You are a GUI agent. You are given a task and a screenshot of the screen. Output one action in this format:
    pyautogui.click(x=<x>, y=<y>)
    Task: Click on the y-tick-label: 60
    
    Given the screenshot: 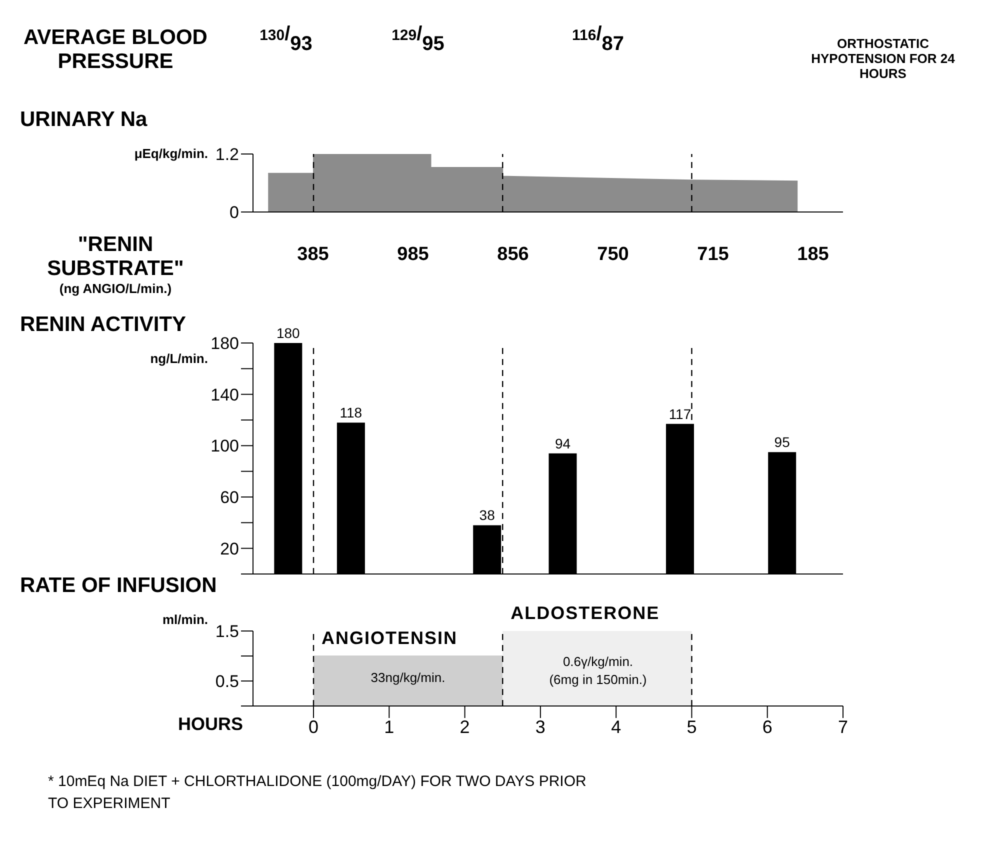 What is the action you would take?
    pyautogui.click(x=229, y=498)
    